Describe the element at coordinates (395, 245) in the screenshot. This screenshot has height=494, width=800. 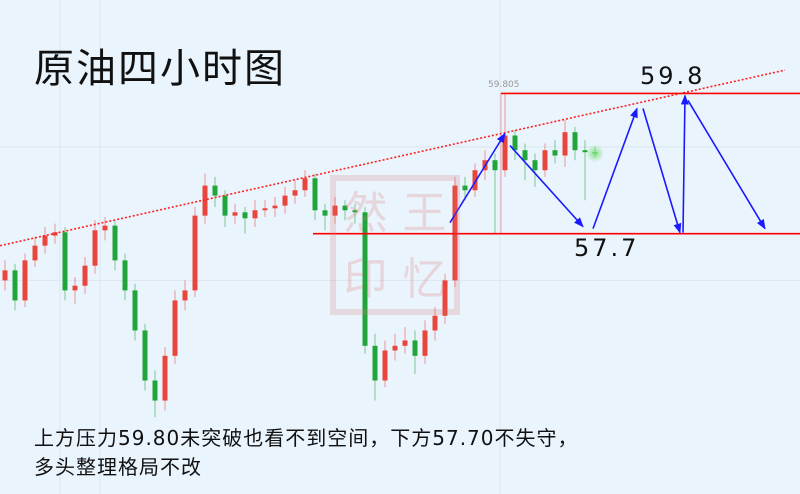
I see `watermark-seal: 然 王 印 忆` at that location.